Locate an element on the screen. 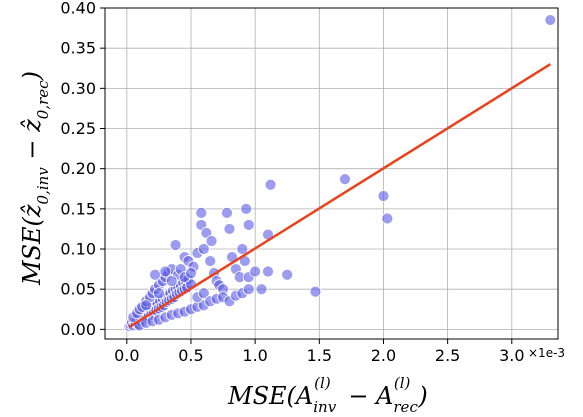  x-scale-note: ×1e-3 is located at coordinates (546, 353).